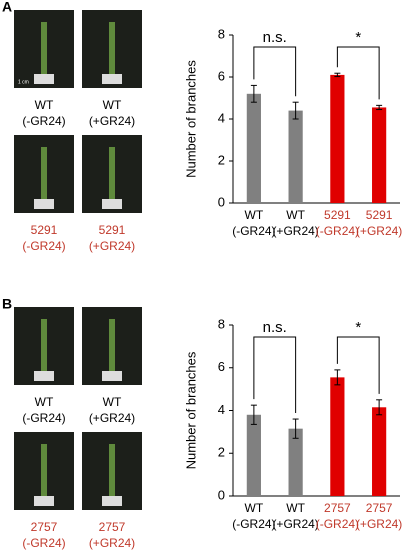  What do you see at coordinates (7, 7) in the screenshot?
I see `panel-letter: A` at bounding box center [7, 7].